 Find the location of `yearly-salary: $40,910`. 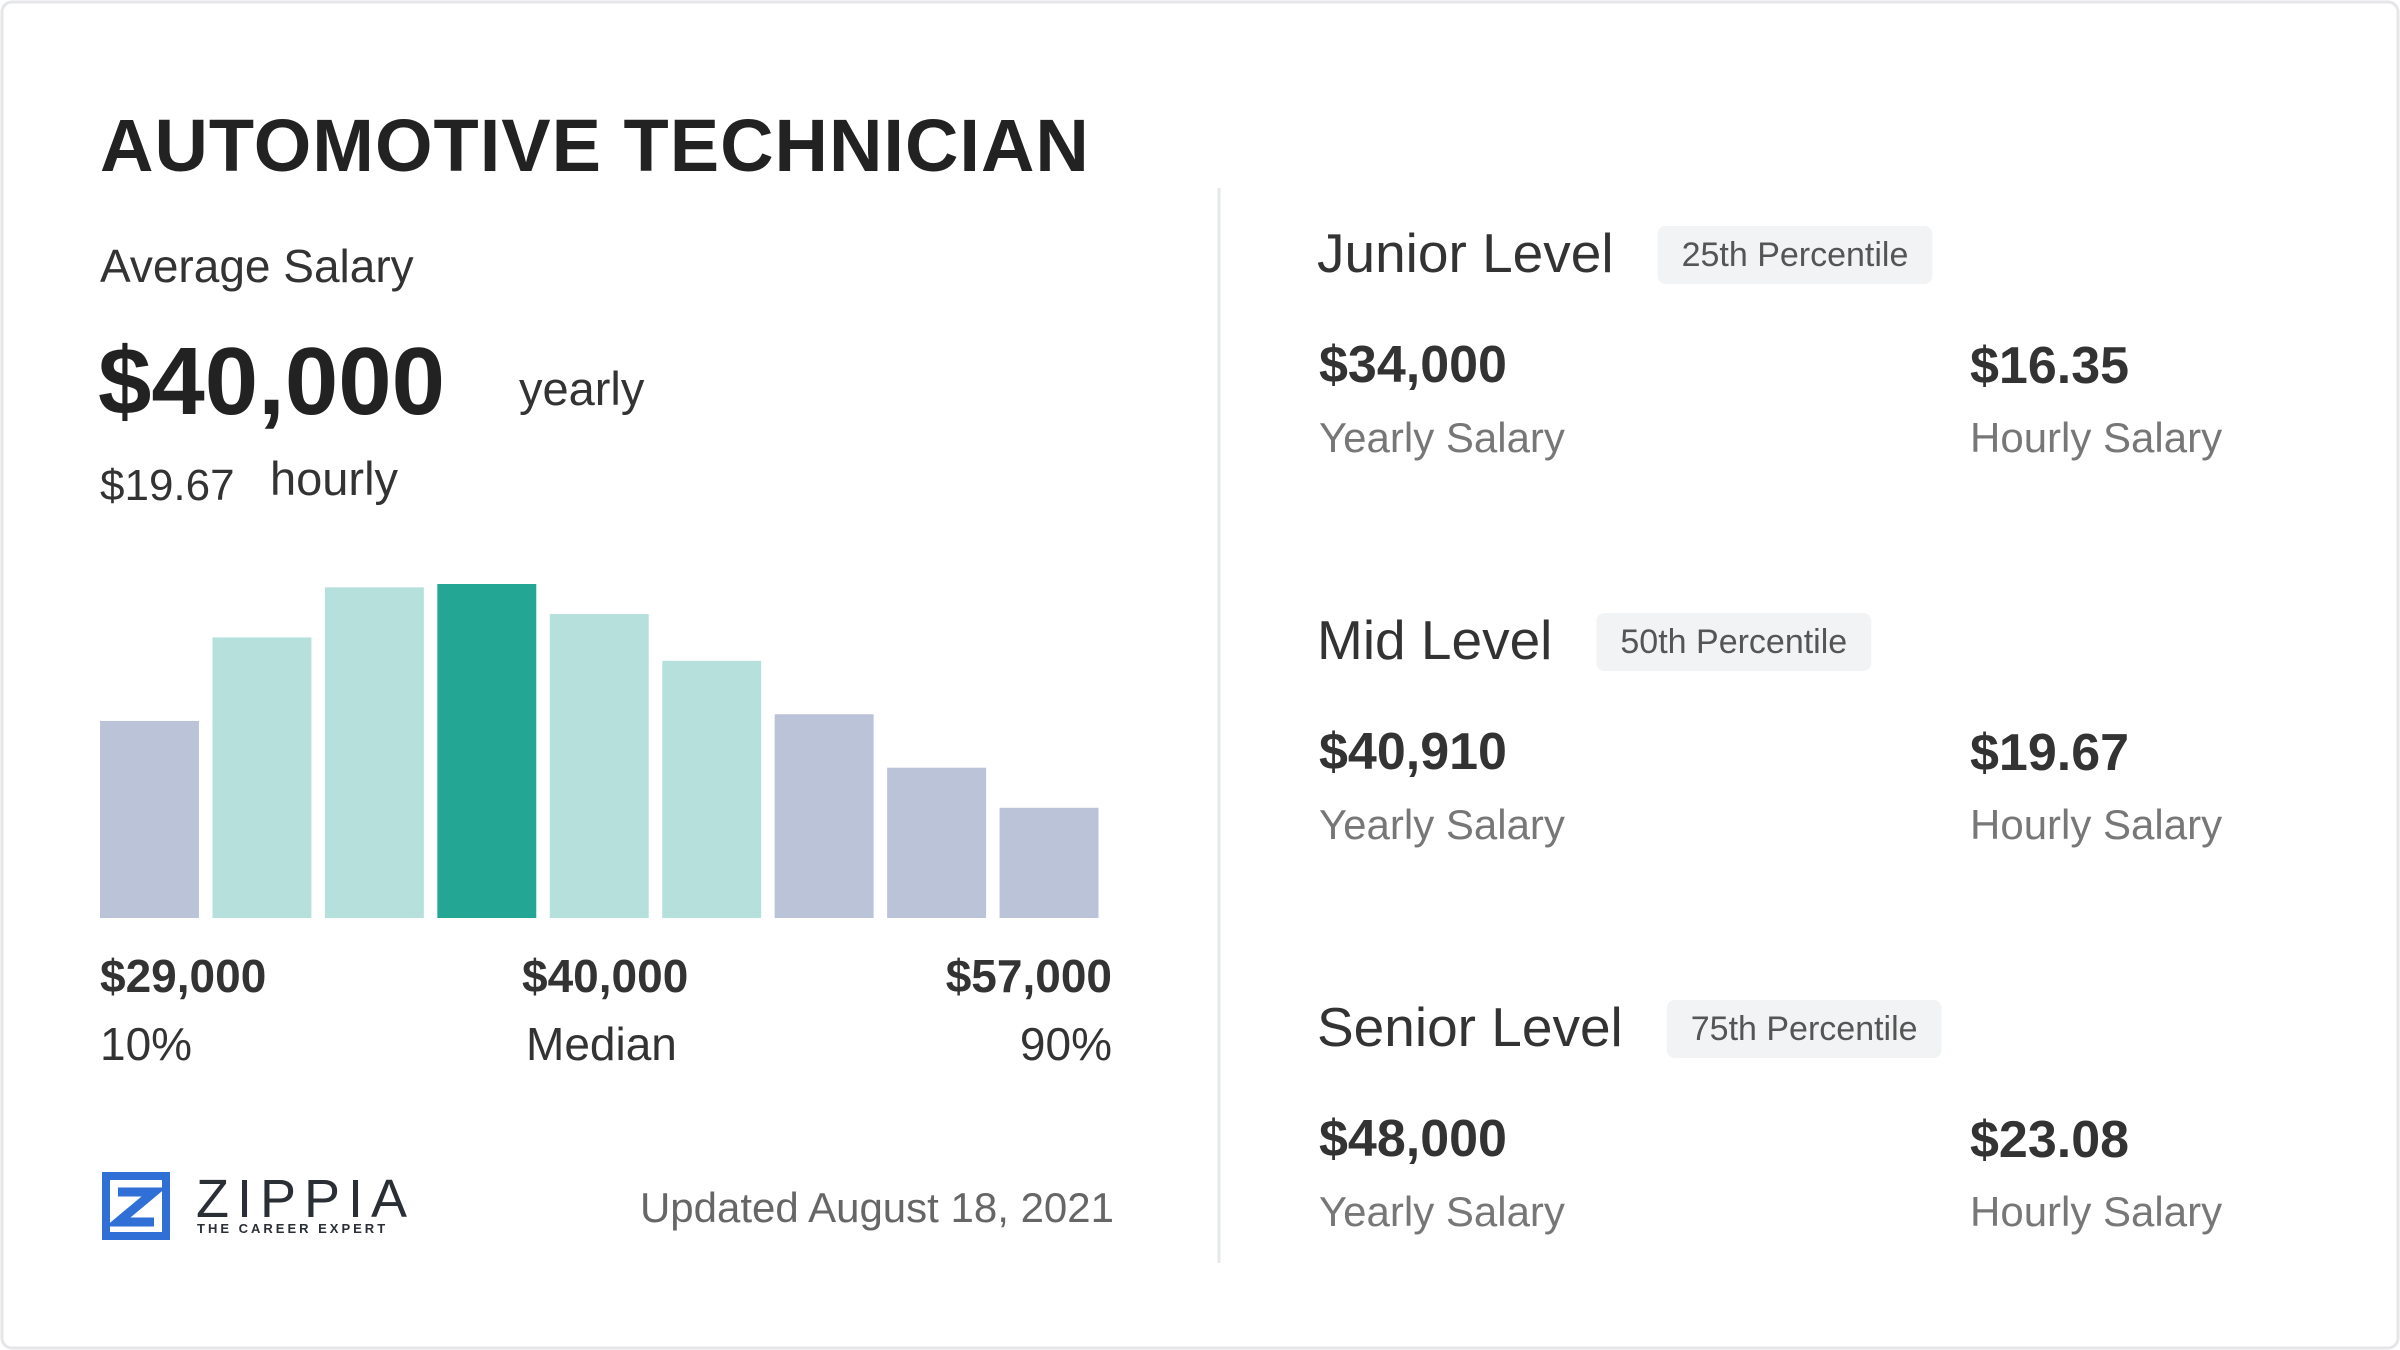

yearly-salary: $40,910 is located at coordinates (1413, 752).